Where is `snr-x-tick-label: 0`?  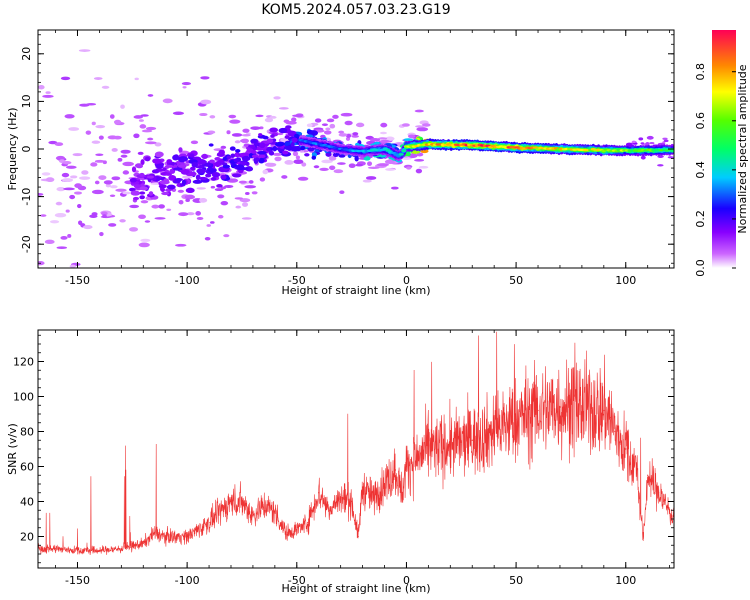
snr-x-tick-label: 0 is located at coordinates (406, 580).